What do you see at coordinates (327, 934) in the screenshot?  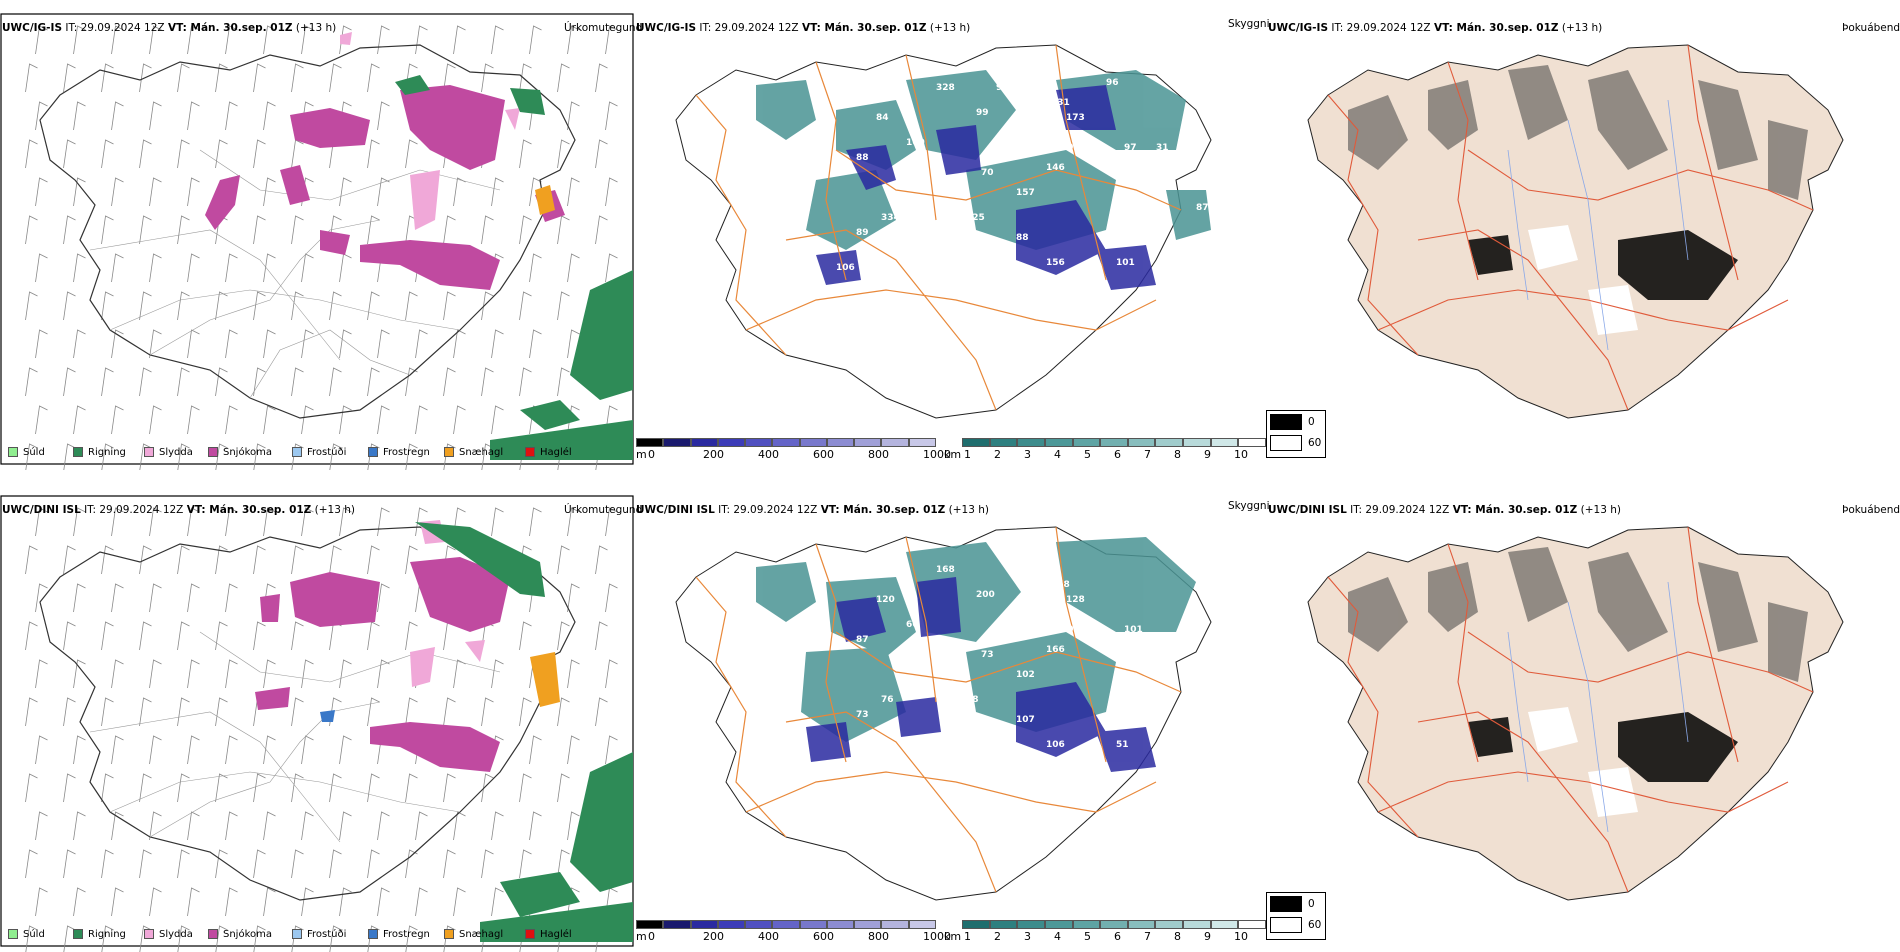 I see `legend-label: Frostúði` at bounding box center [327, 934].